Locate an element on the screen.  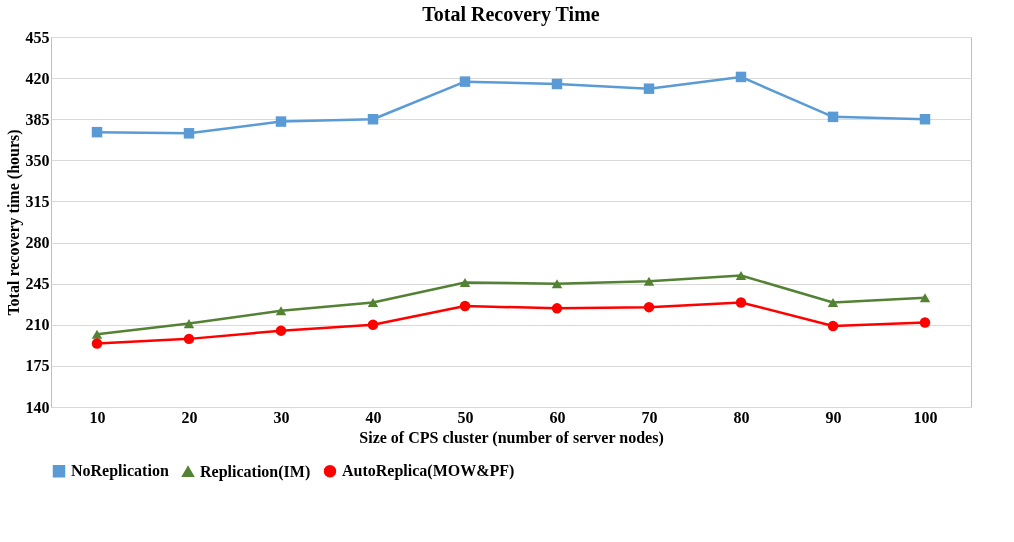
x-tick-label: 30 is located at coordinates (281, 417).